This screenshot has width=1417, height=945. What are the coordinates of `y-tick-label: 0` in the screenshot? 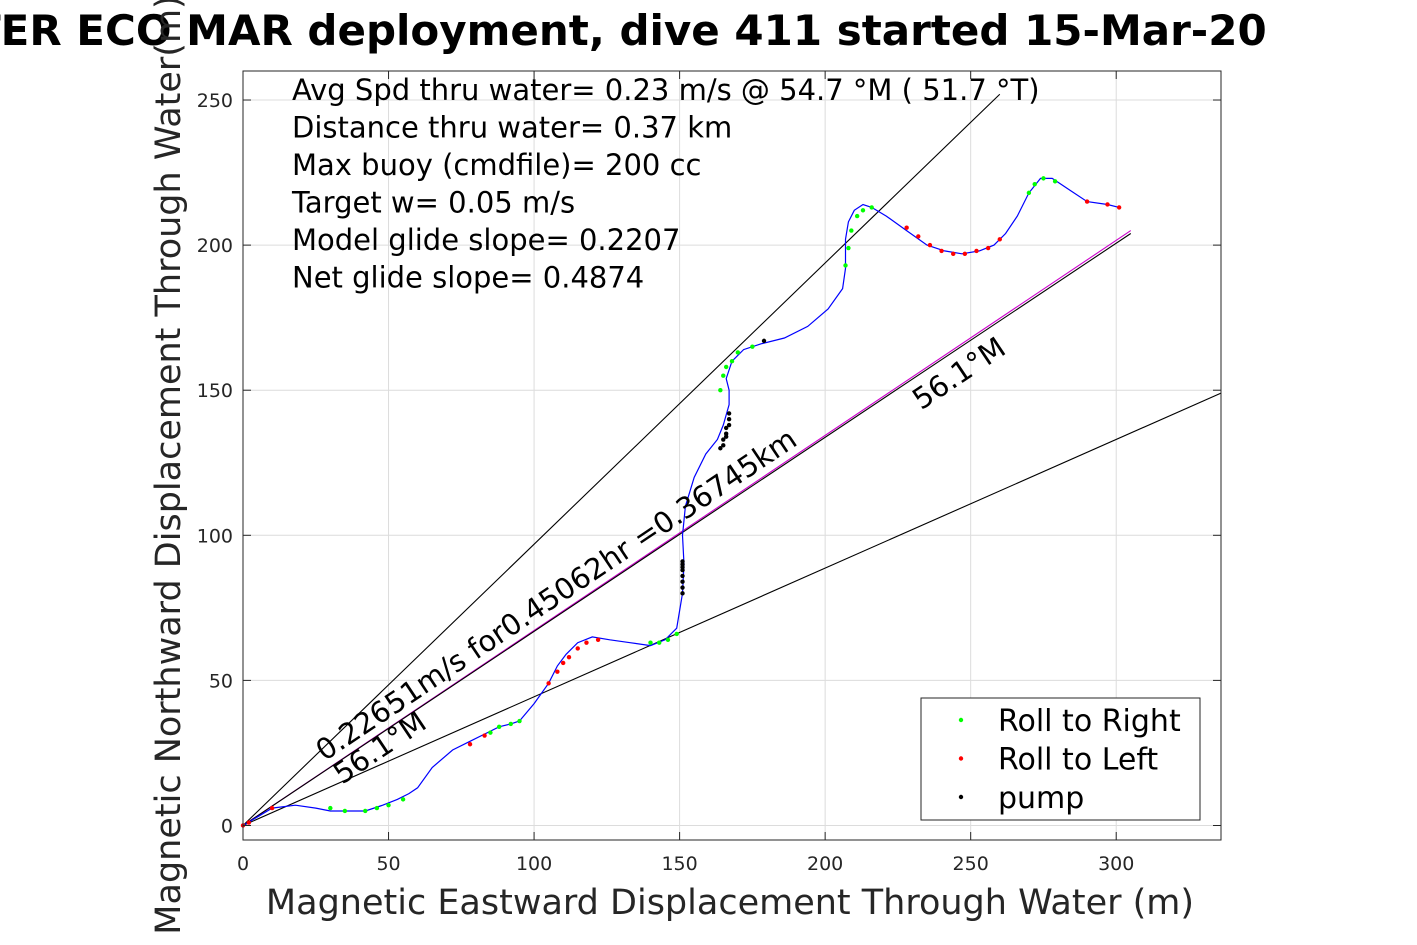 It's located at (227, 826).